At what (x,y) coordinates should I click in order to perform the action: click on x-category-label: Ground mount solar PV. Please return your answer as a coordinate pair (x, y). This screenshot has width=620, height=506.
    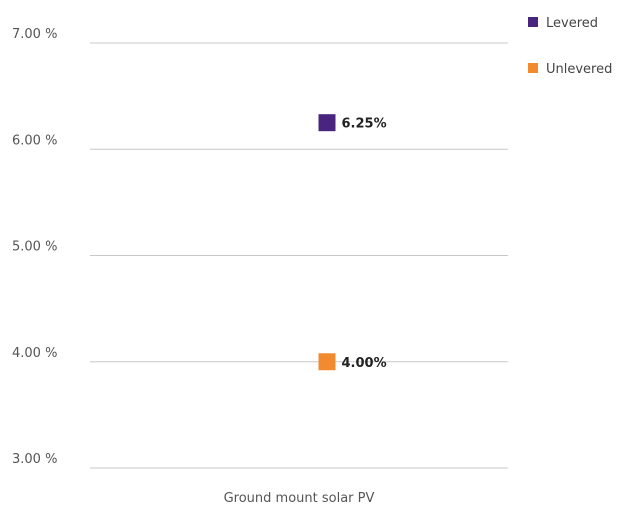
    Looking at the image, I should click on (299, 498).